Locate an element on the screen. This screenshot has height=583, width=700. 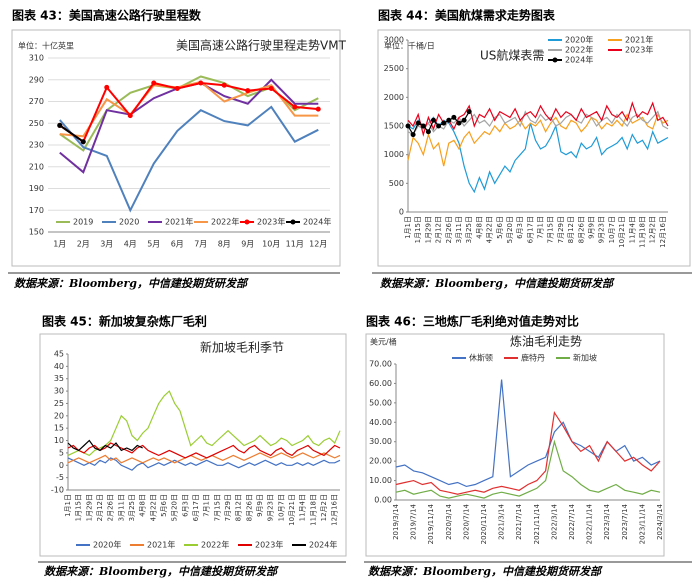
y-tick-label: 35 is located at coordinates (59, 378).